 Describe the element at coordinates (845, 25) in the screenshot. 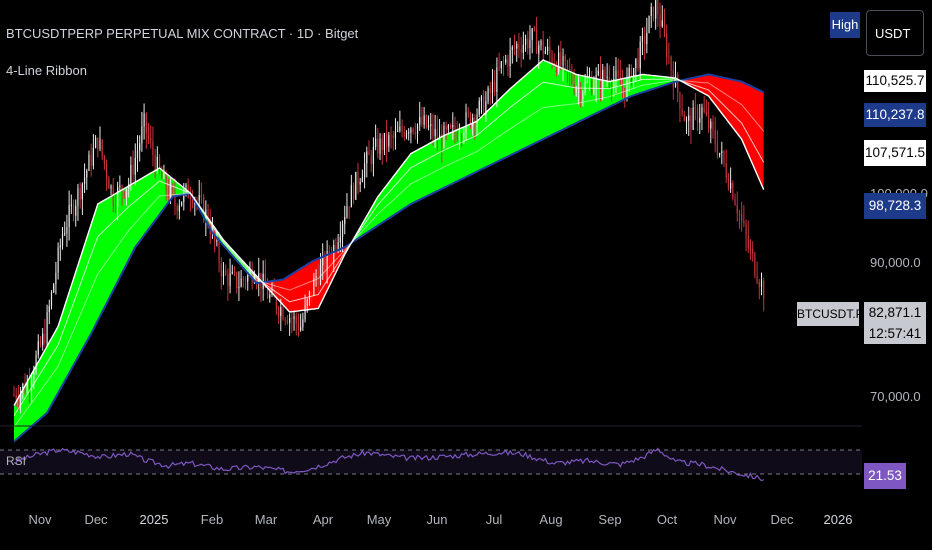

I see `high-button: High` at that location.